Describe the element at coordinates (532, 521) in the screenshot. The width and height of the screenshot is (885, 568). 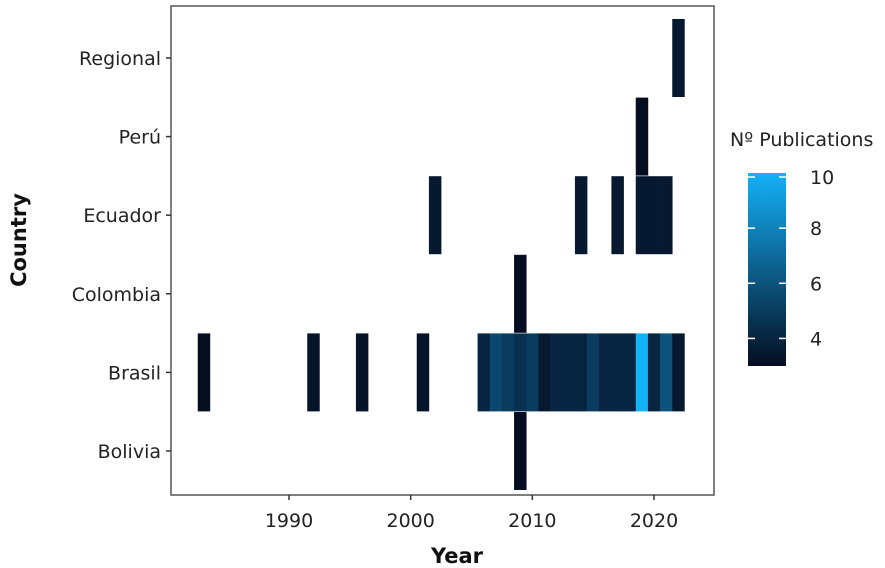
I see `x-tick-label: 2010` at that location.